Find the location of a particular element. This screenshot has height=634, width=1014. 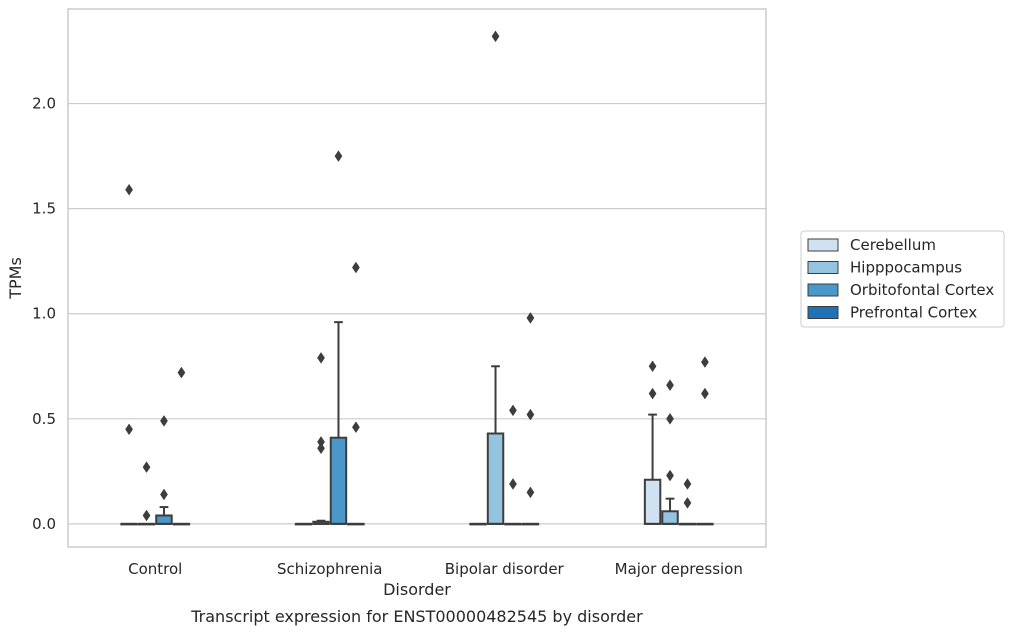

y-tick-label: 1.0 is located at coordinates (44, 314).